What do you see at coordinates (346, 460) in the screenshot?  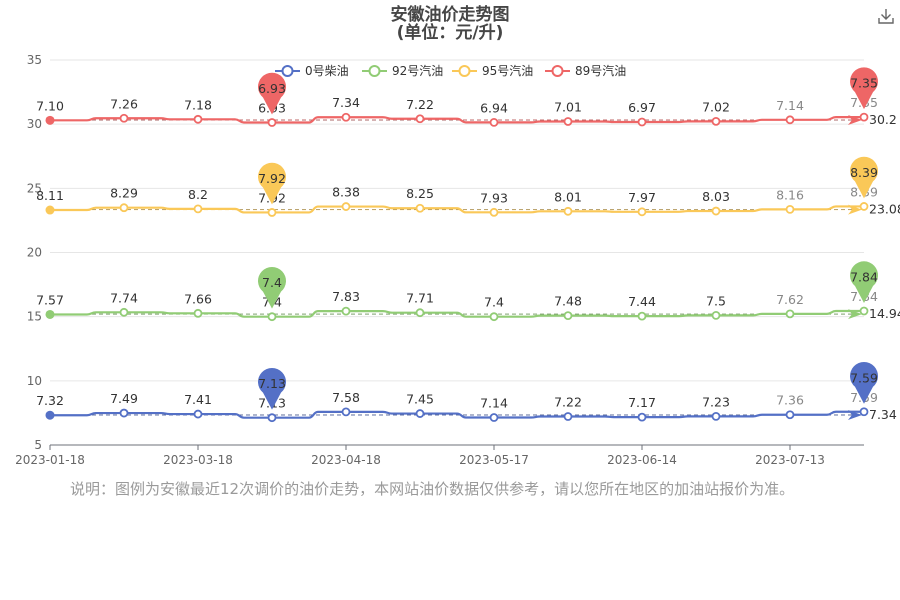 I see `x-tick-label: 2023-04-18` at bounding box center [346, 460].